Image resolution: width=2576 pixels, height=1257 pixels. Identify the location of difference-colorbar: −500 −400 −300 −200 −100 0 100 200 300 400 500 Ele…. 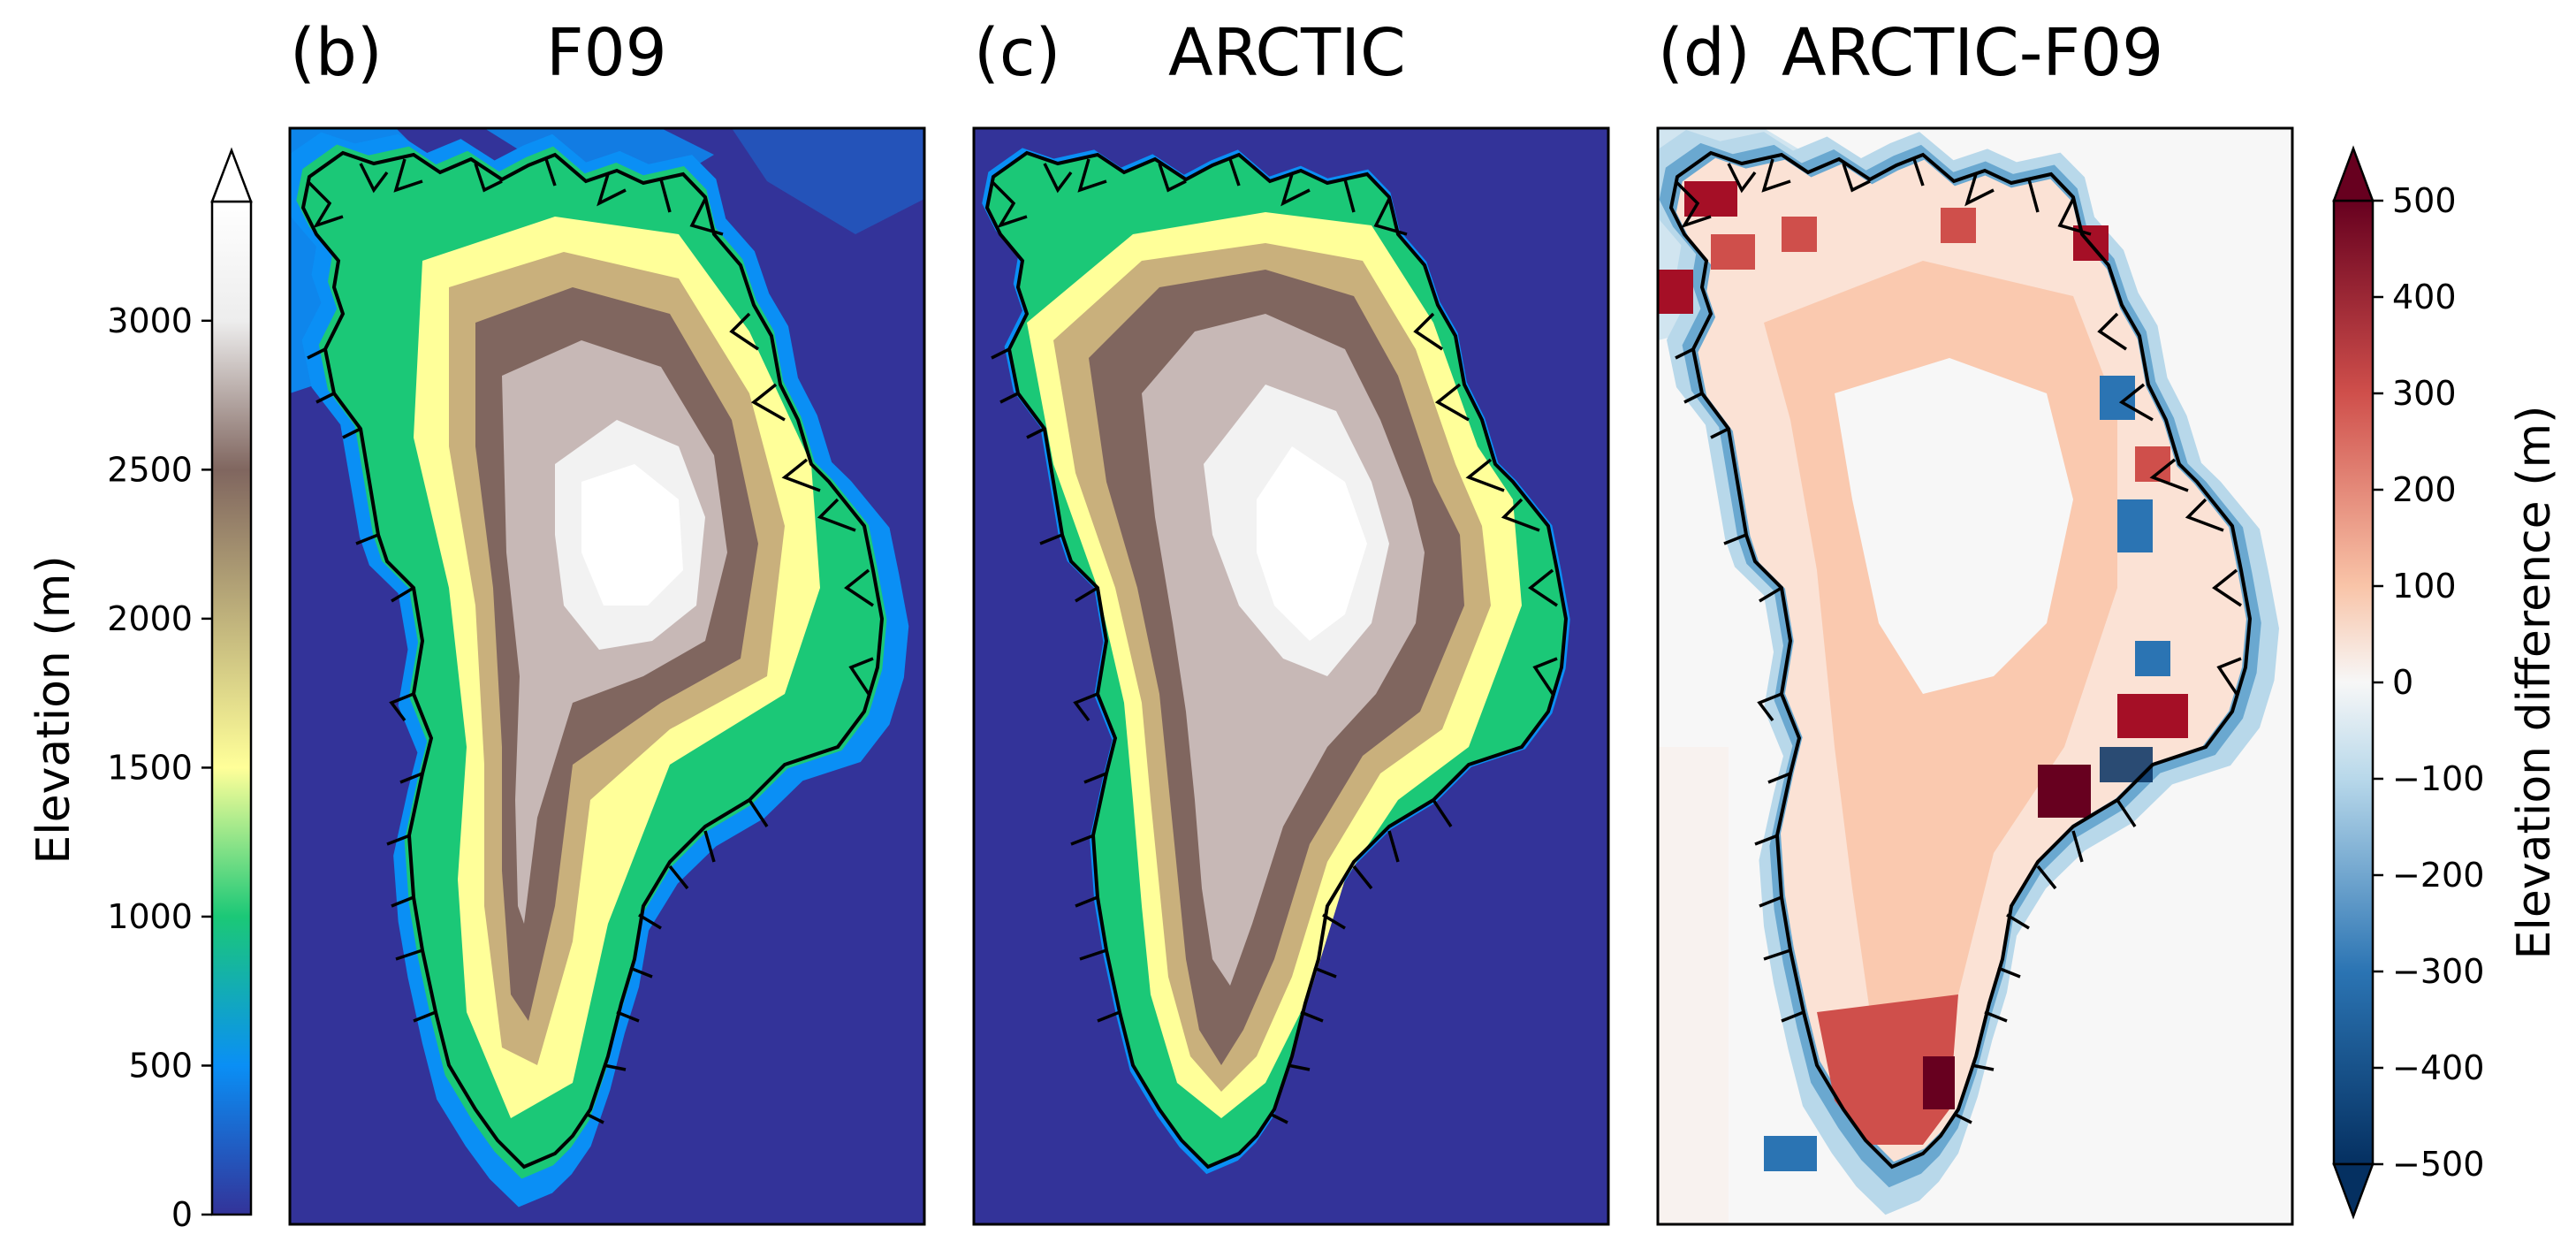
(2446, 682).